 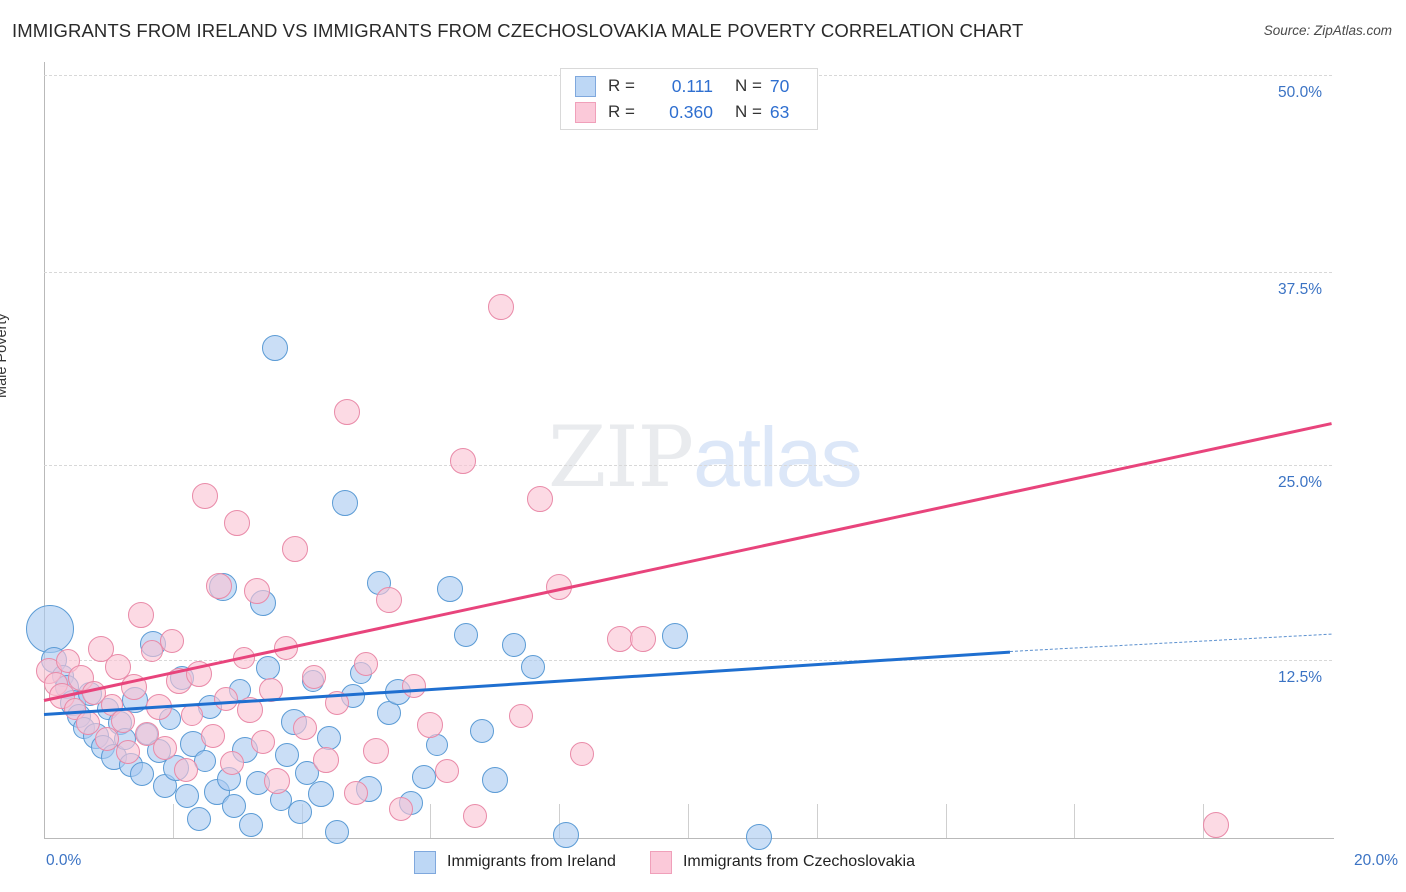 What do you see at coordinates (782, 862) in the screenshot?
I see `legend-item-czechoslovakia: Immigrants from Czechoslovakia` at bounding box center [782, 862].